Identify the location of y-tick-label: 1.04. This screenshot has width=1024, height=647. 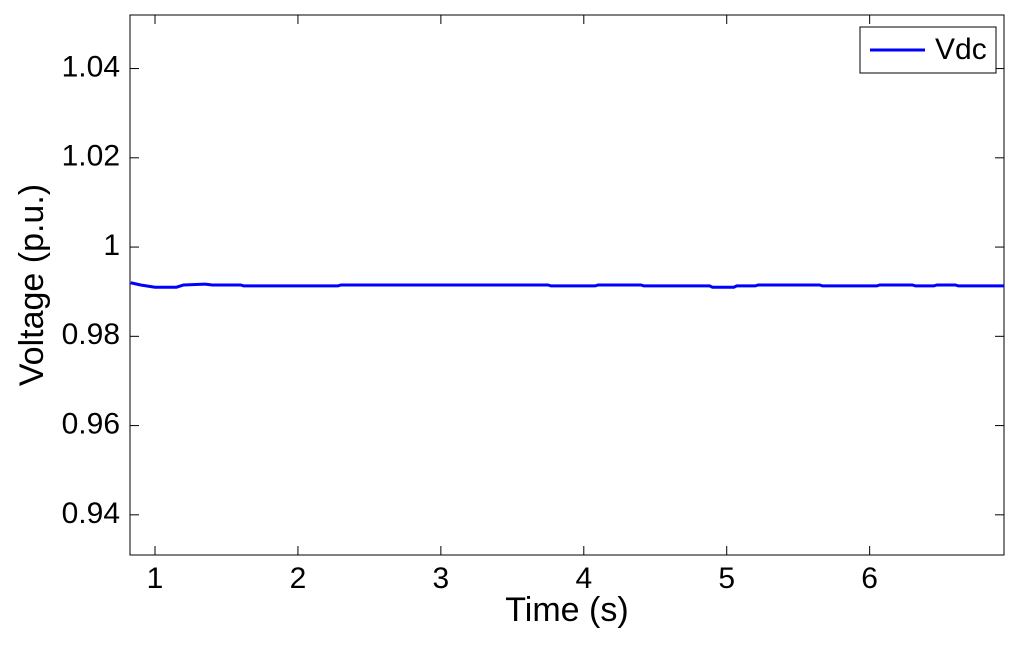
(91, 66).